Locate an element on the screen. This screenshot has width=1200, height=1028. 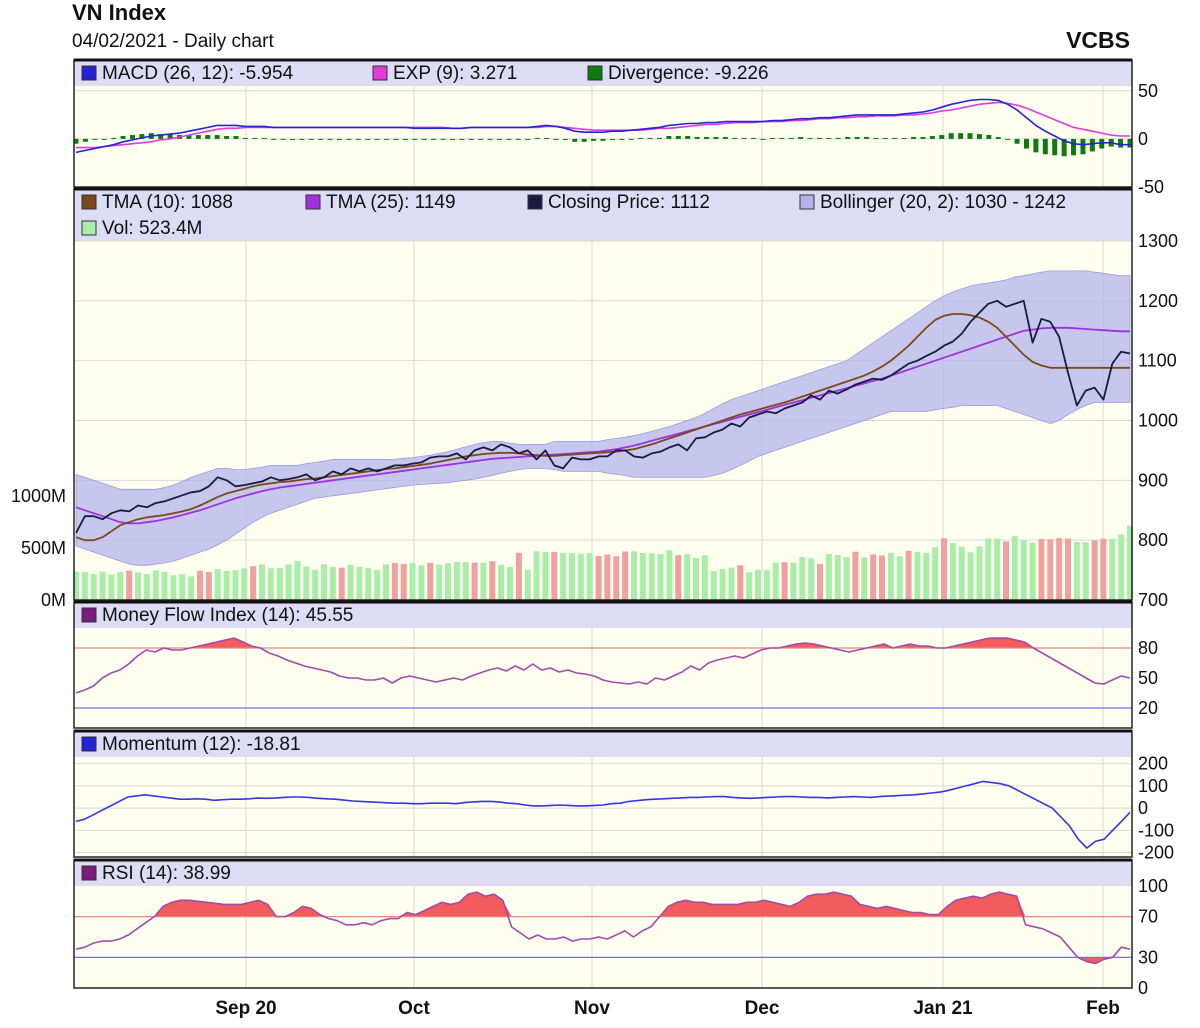
x-tick-label-5: Feb is located at coordinates (1103, 1008).